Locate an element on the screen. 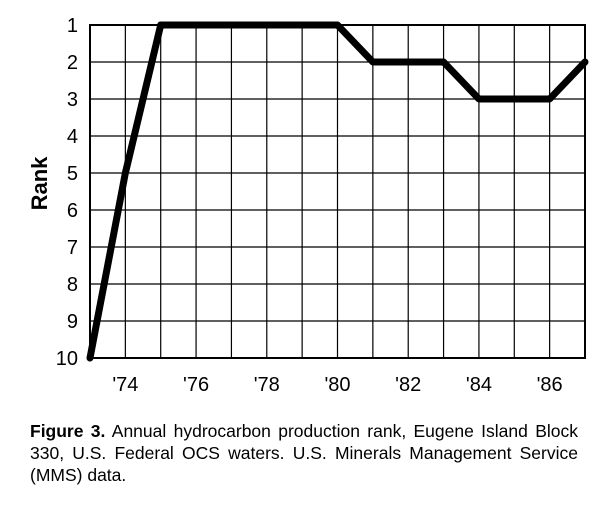 This screenshot has height=520, width=600. y-tick-labels: 1 2 3 4 5 6 7 8 9 10 is located at coordinates (67, 192).